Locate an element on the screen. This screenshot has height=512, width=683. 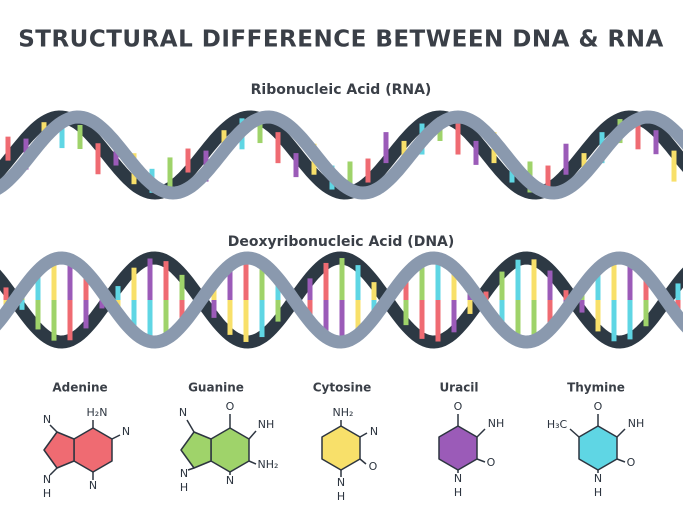
base-name: Cytosine is located at coordinates (342, 388).